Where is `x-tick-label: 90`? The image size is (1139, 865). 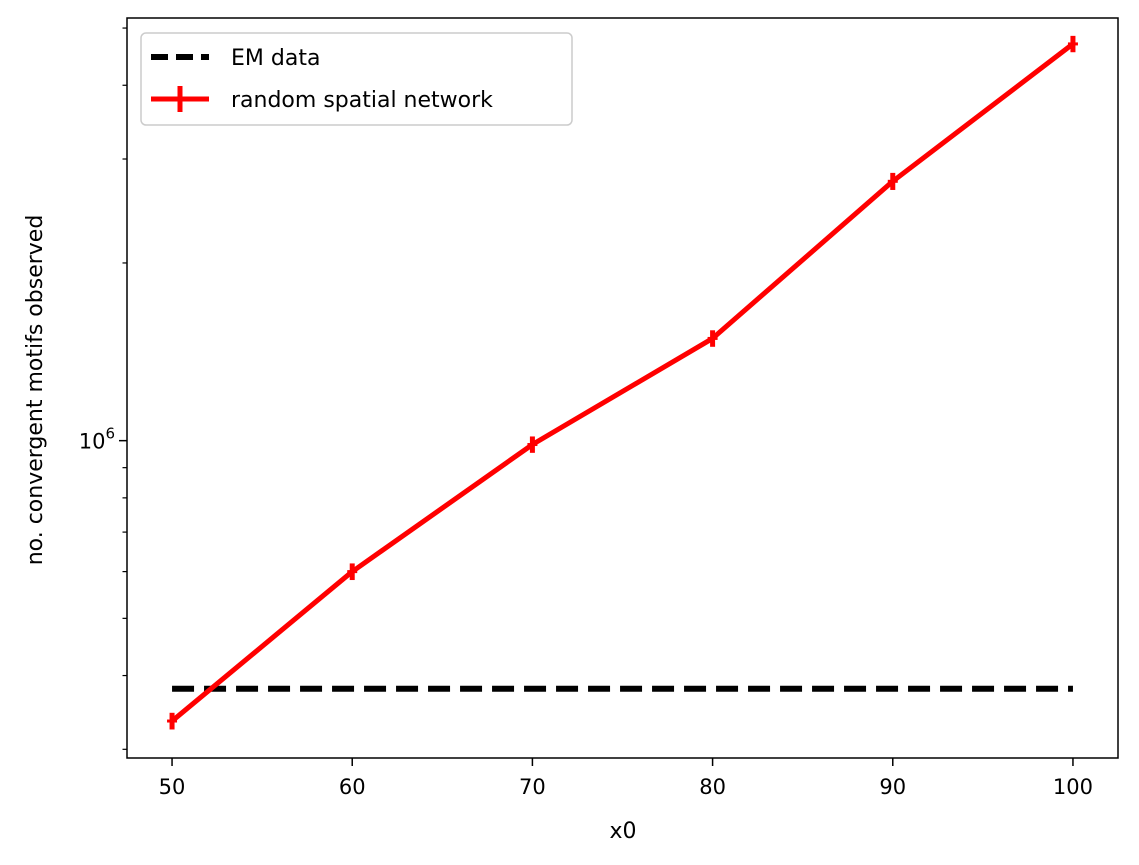
x-tick-label: 90 is located at coordinates (892, 787).